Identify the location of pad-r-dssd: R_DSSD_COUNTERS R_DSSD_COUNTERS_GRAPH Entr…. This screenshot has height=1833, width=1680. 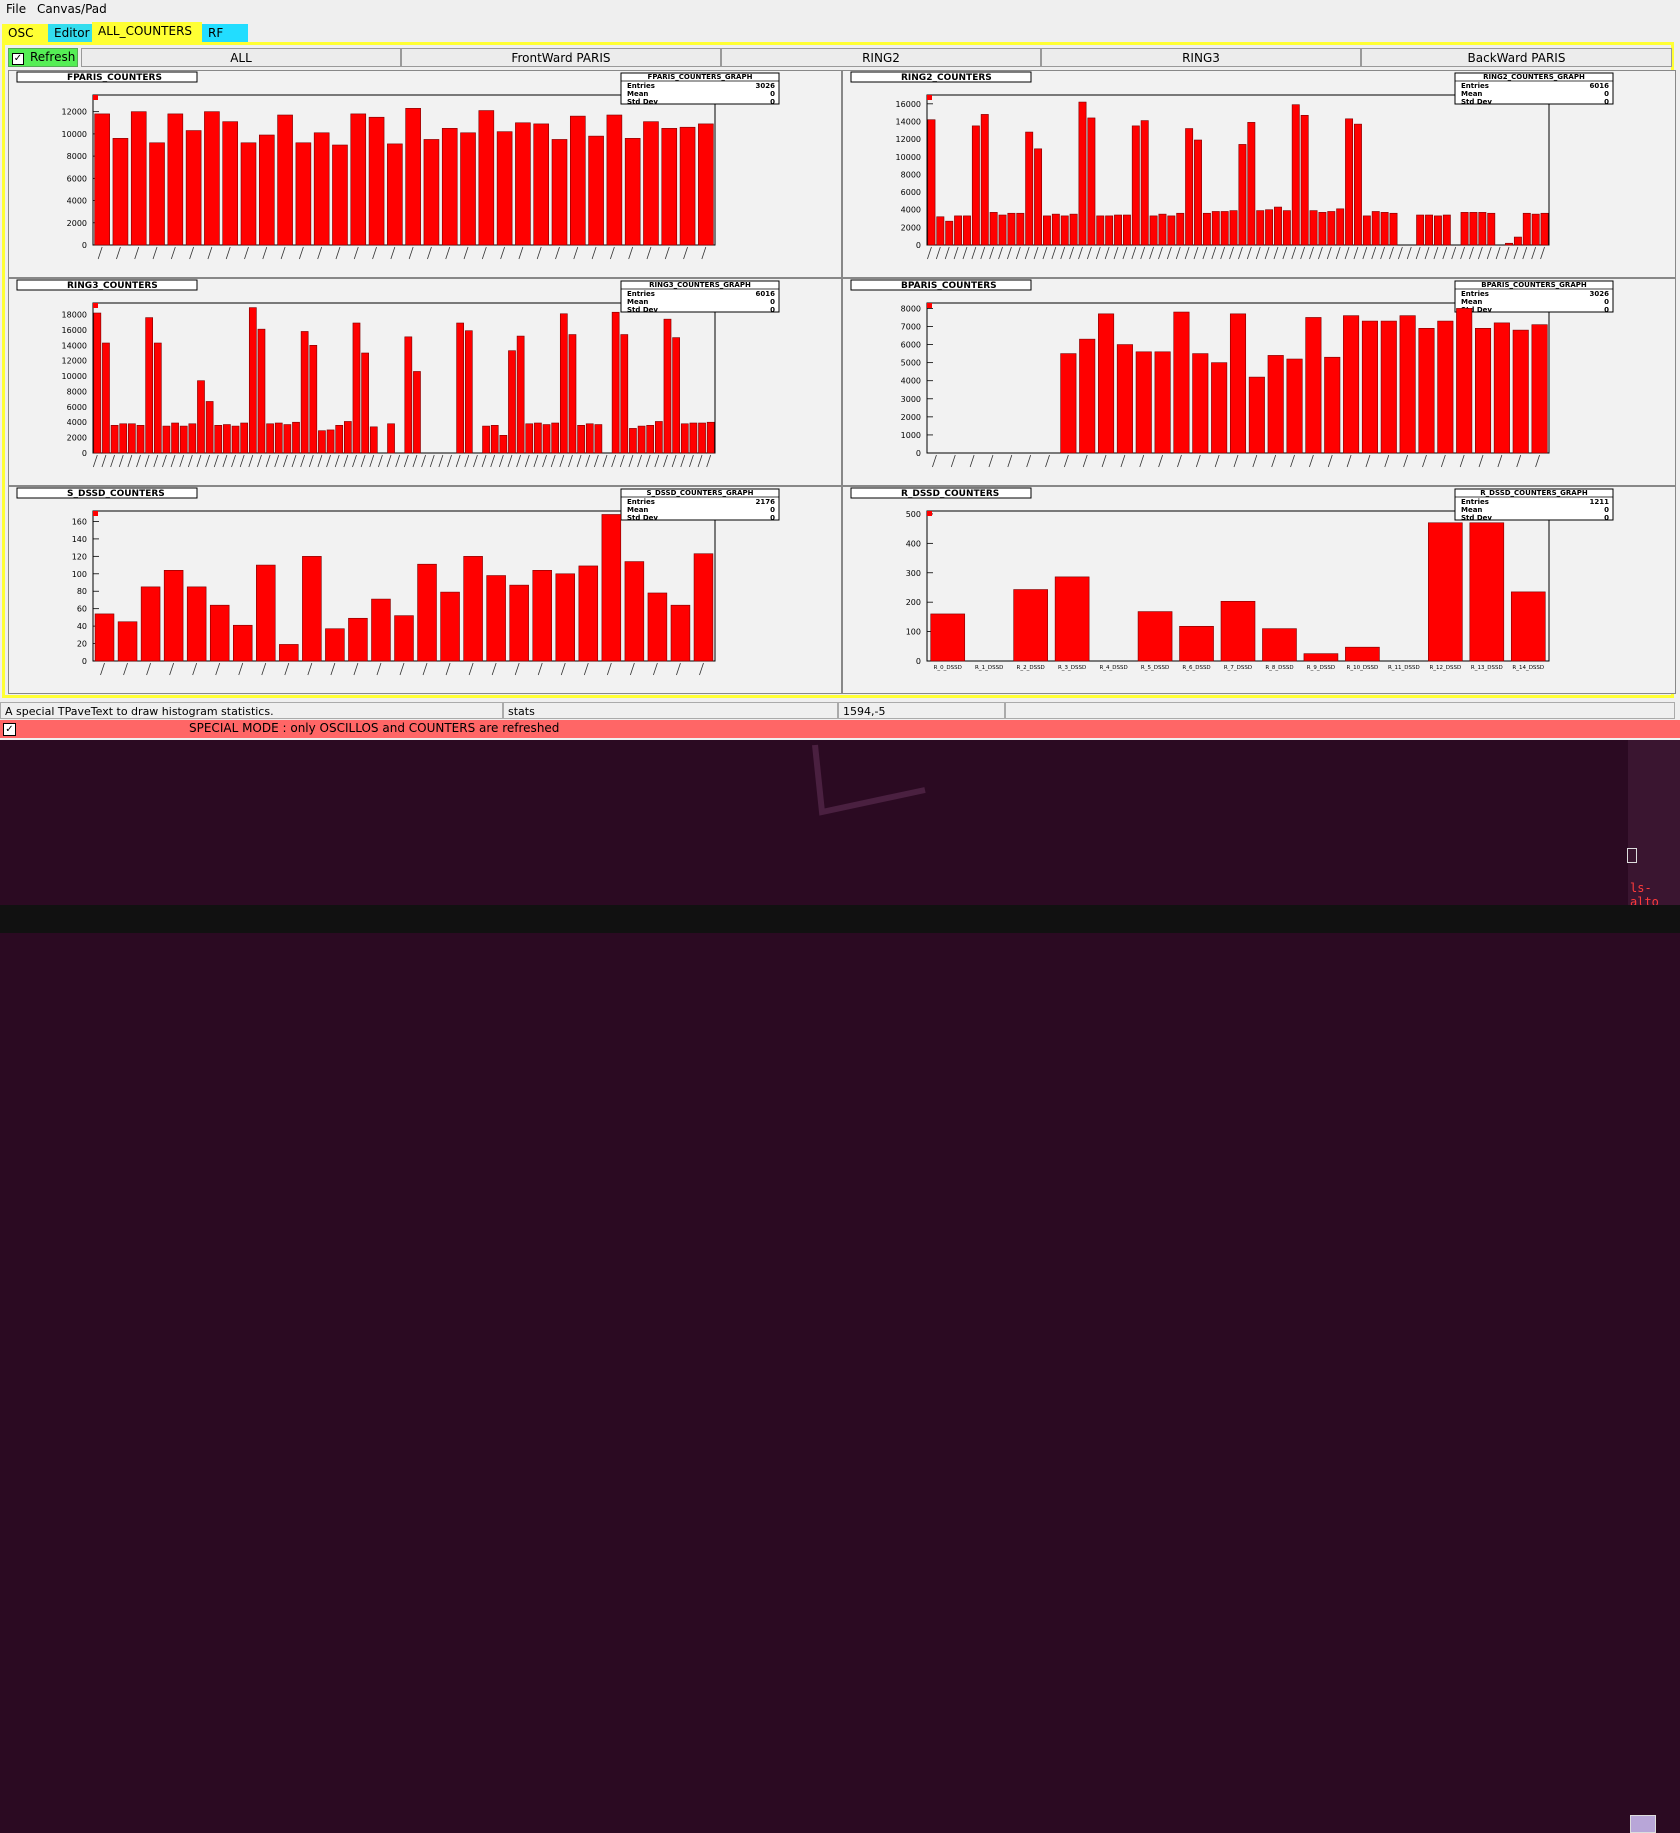
(1259, 590).